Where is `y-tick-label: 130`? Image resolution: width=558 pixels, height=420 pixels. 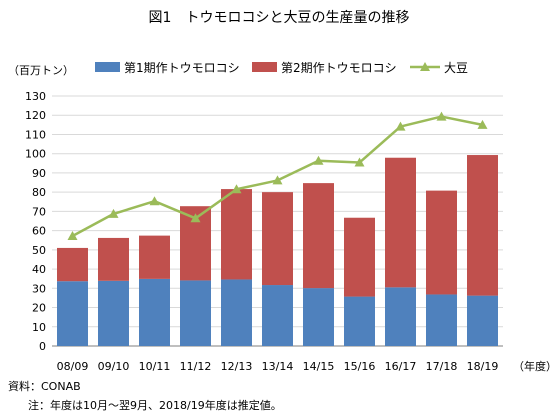
y-tick-label: 130 is located at coordinates (35, 96).